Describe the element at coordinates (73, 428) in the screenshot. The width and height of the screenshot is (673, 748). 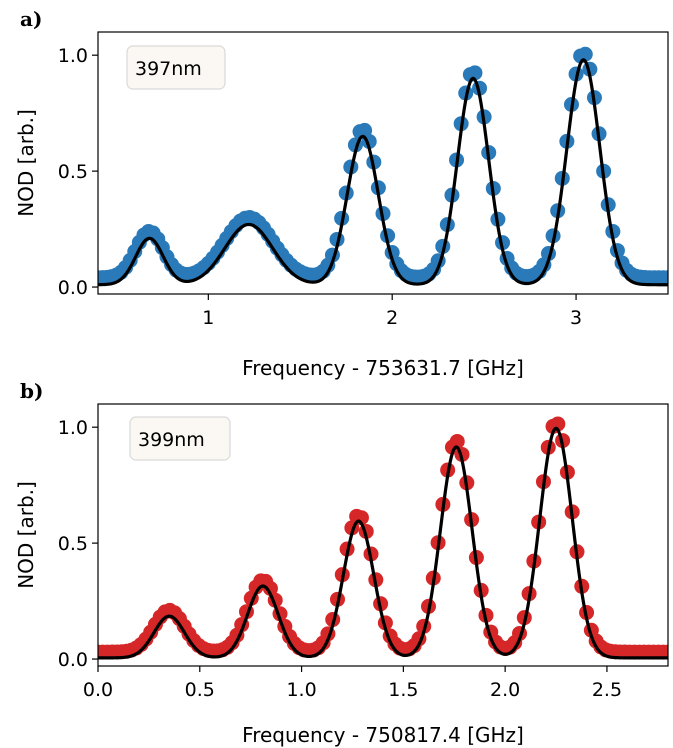
I see `panel-b-y-tick-label: 1.0` at that location.